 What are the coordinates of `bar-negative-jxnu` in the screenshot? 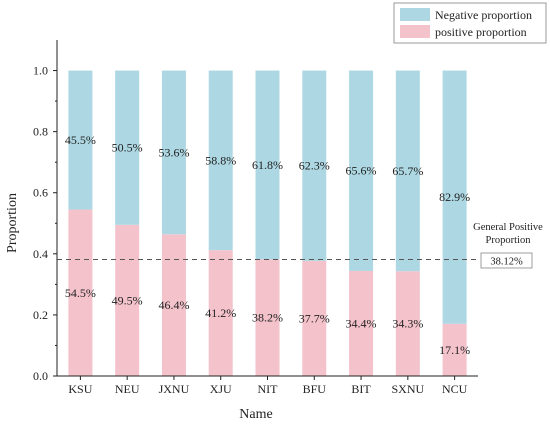 It's located at (173, 152).